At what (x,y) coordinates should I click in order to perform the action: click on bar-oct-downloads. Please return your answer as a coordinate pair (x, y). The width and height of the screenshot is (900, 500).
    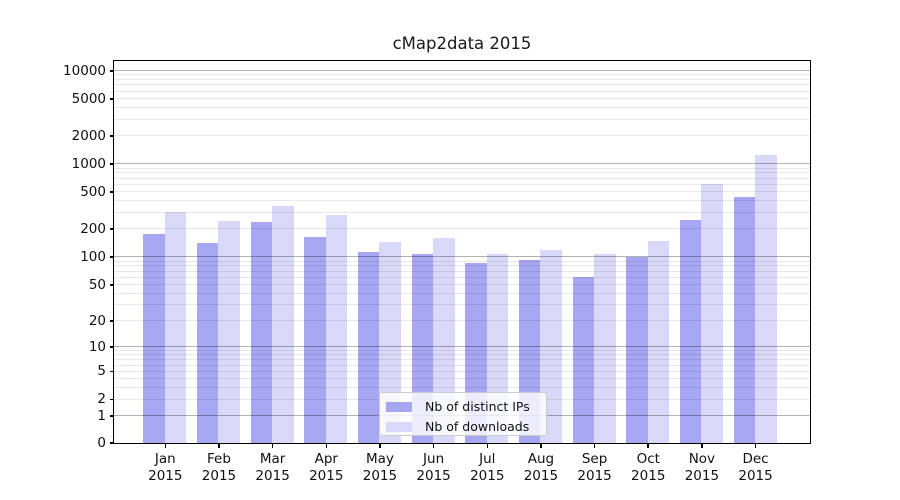
    Looking at the image, I should click on (658, 342).